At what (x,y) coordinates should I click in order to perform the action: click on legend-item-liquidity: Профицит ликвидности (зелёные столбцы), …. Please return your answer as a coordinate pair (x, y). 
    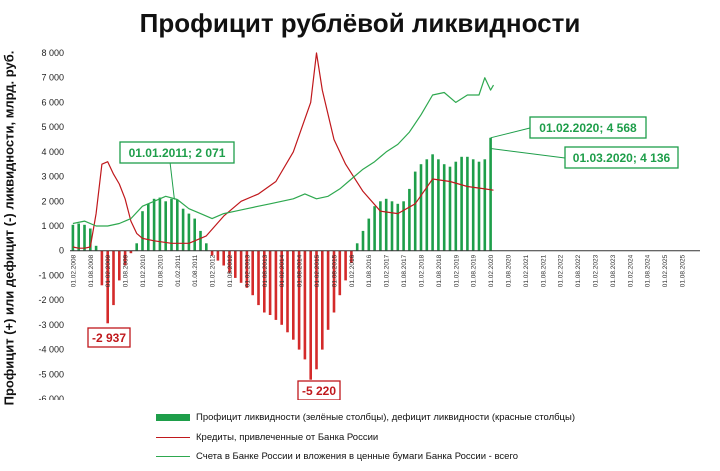
    Looking at the image, I should click on (365, 417).